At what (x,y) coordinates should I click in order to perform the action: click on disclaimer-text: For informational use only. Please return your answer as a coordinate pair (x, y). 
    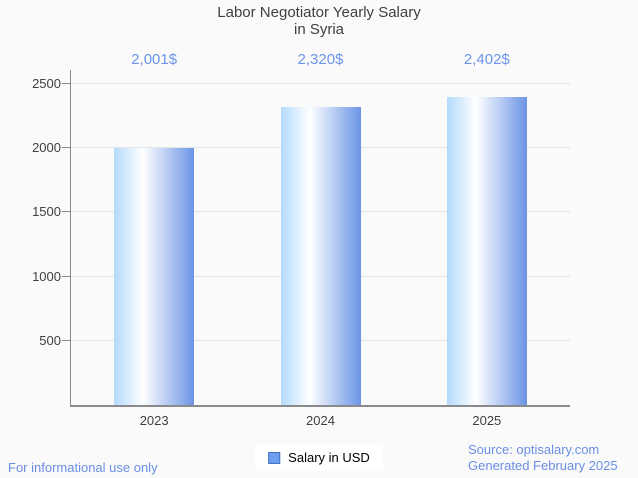
    Looking at the image, I should click on (83, 467).